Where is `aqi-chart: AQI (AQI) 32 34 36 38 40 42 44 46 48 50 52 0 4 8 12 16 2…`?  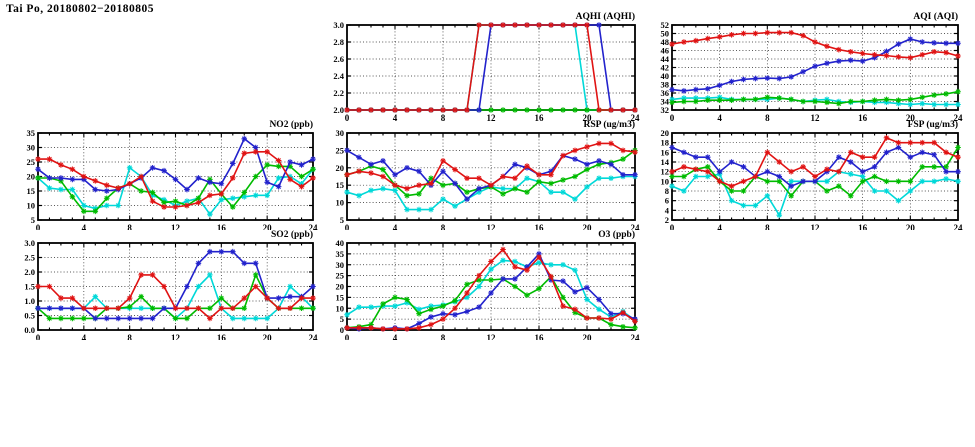 aqi-chart: AQI (AQI) 32 34 36 38 40 42 44 46 48 50 52 0 4 8 12 16 2… is located at coordinates (811, 66).